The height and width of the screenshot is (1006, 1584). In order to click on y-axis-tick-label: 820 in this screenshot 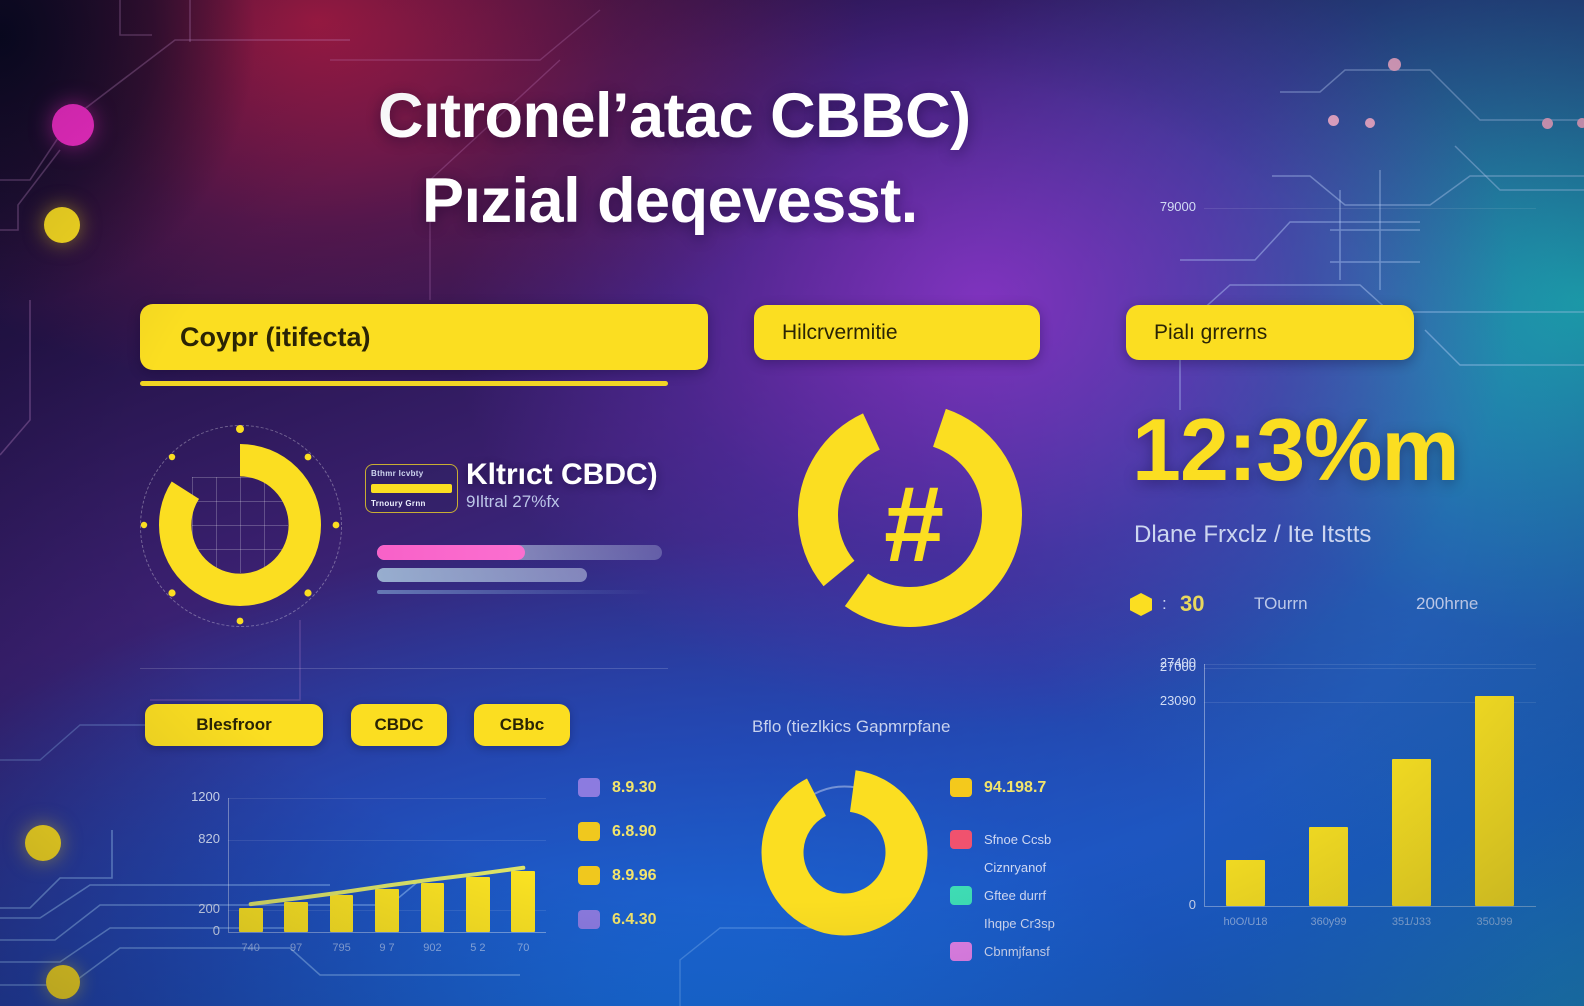, I will do `click(187, 838)`.